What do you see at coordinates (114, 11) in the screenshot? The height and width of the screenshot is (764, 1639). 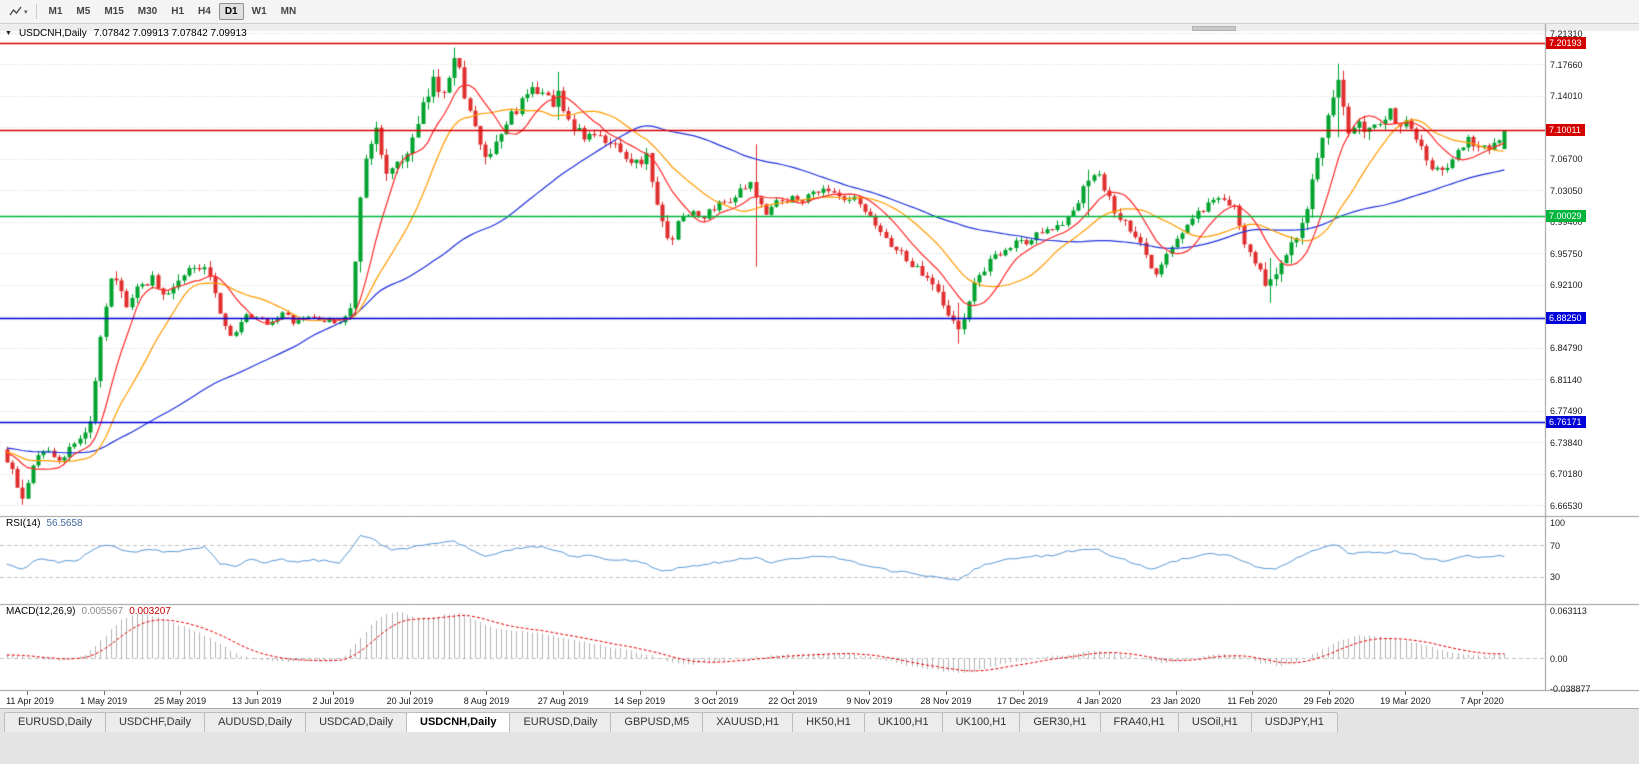 I see `timeframe-button-m15: M15` at bounding box center [114, 11].